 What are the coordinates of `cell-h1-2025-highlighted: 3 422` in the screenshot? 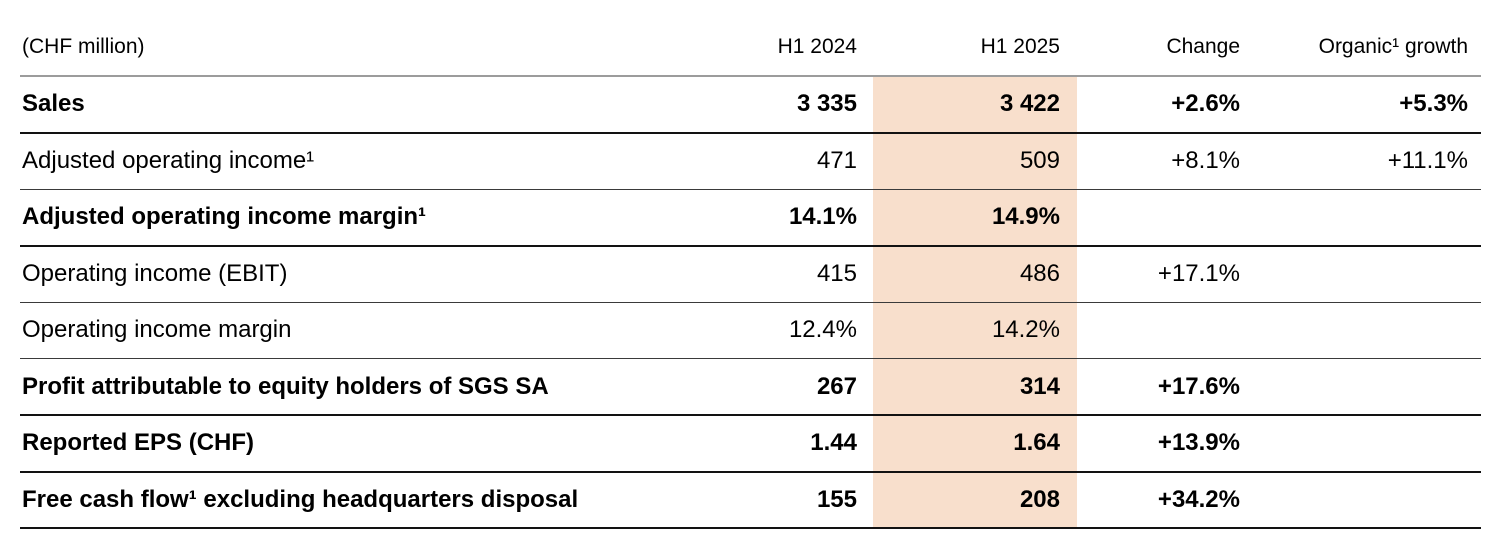 It's located at (975, 105).